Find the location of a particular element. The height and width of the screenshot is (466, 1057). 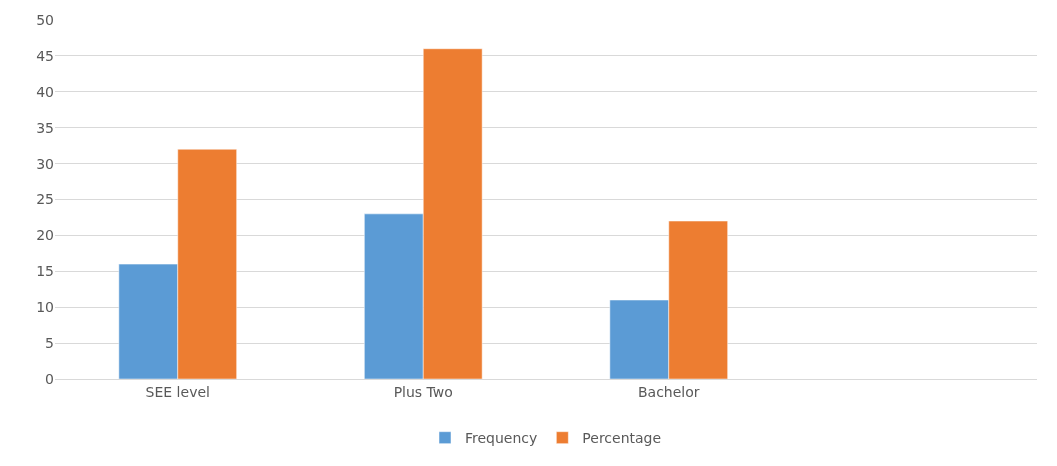

y-tick-label: 25 is located at coordinates (45, 199).